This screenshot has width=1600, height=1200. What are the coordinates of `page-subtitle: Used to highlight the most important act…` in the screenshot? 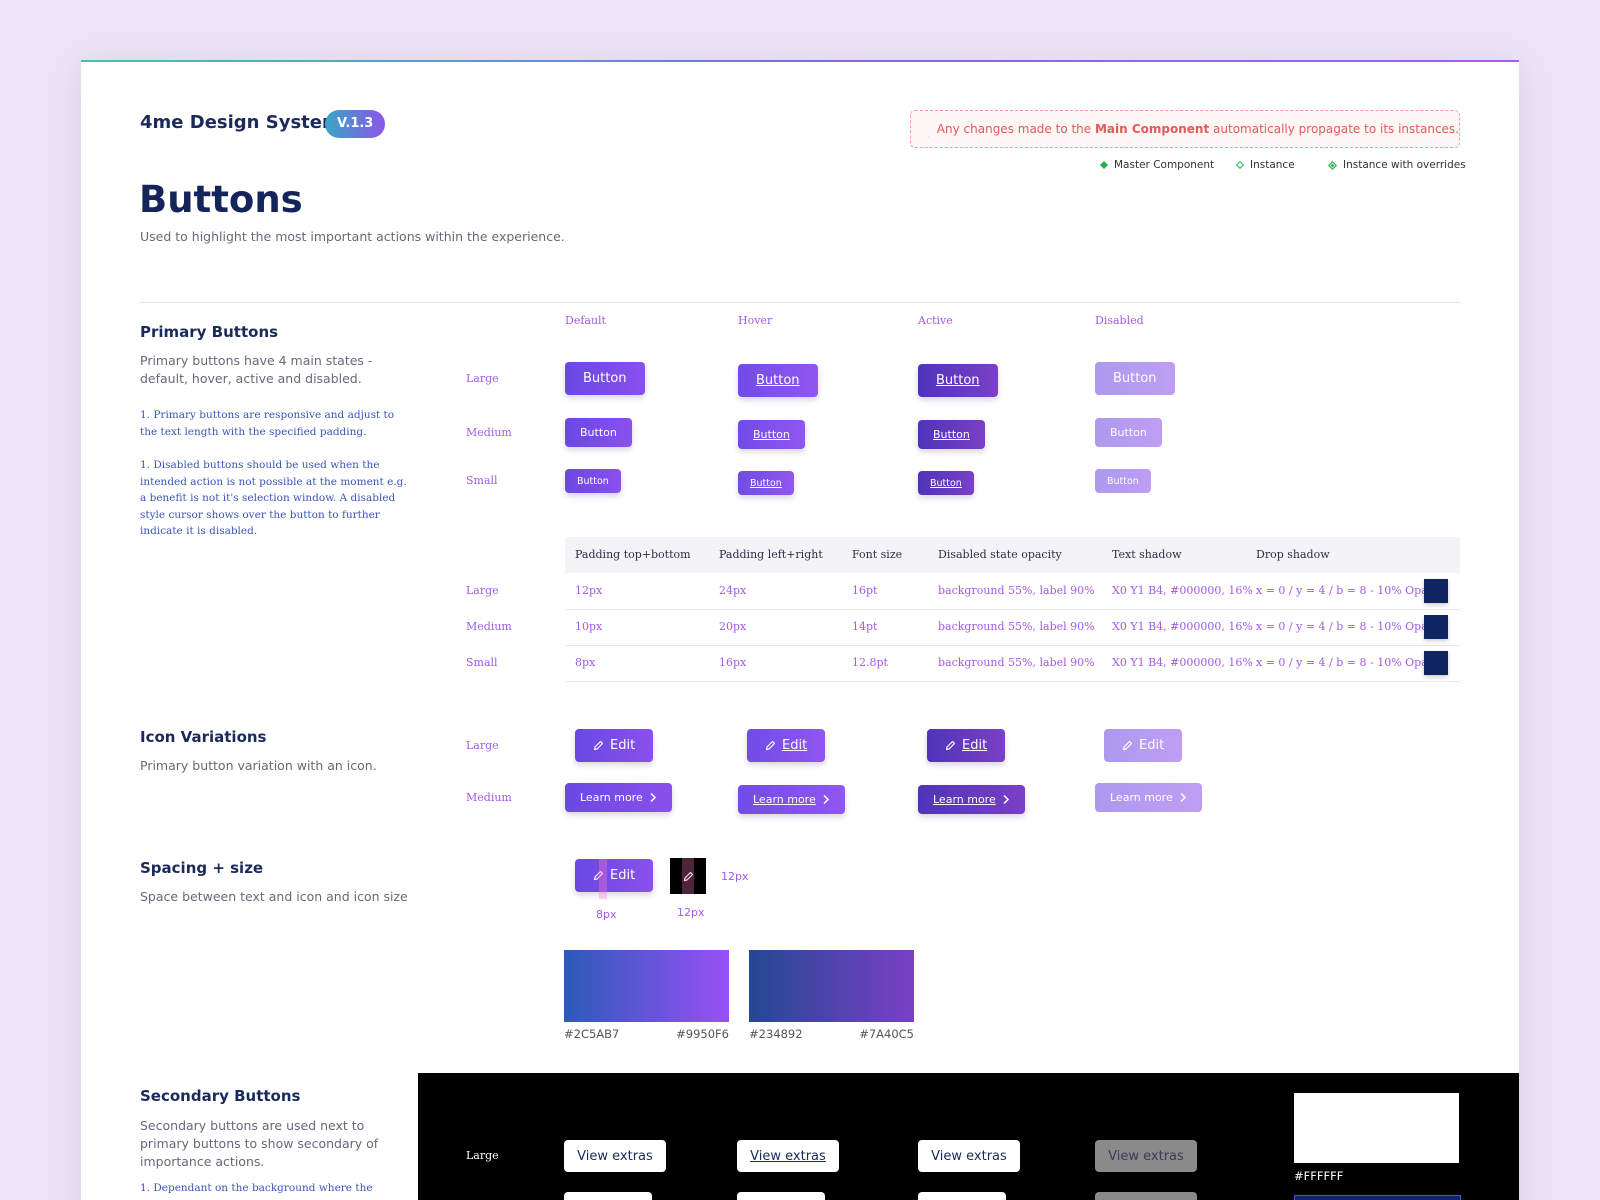 It's located at (352, 236).